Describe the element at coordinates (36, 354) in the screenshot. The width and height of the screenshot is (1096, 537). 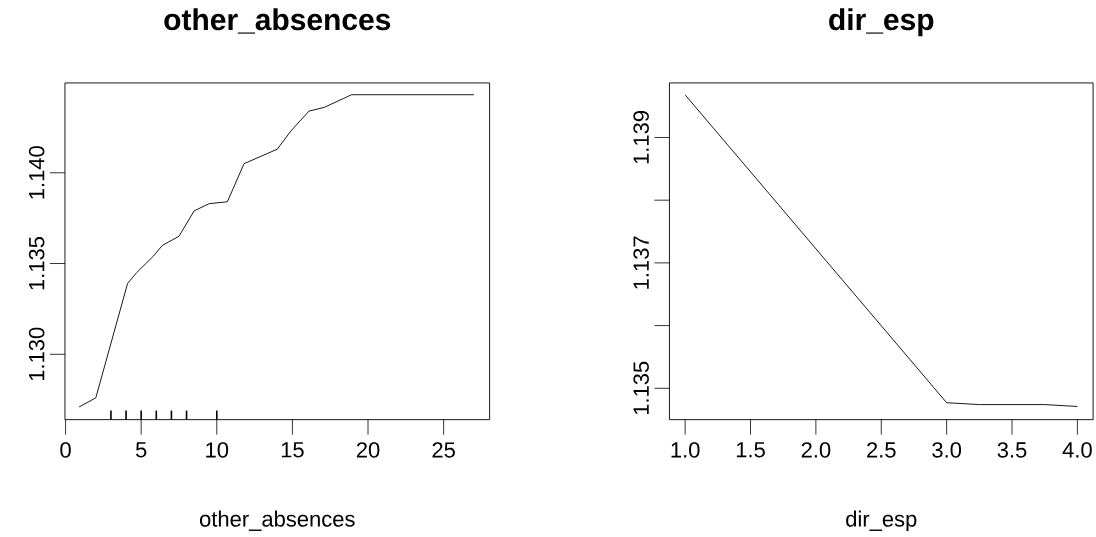
I see `y-tick-label: 1.130` at that location.